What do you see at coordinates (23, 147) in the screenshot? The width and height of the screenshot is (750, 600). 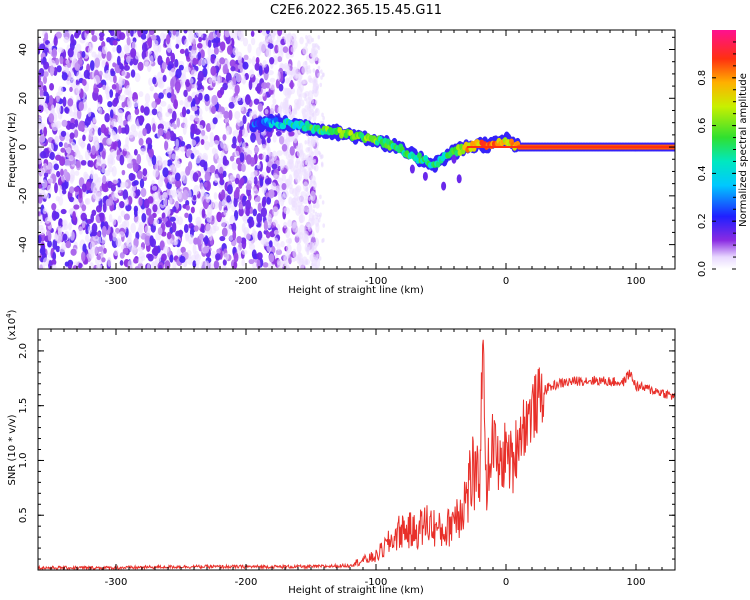 I see `y-tick-label: 0` at bounding box center [23, 147].